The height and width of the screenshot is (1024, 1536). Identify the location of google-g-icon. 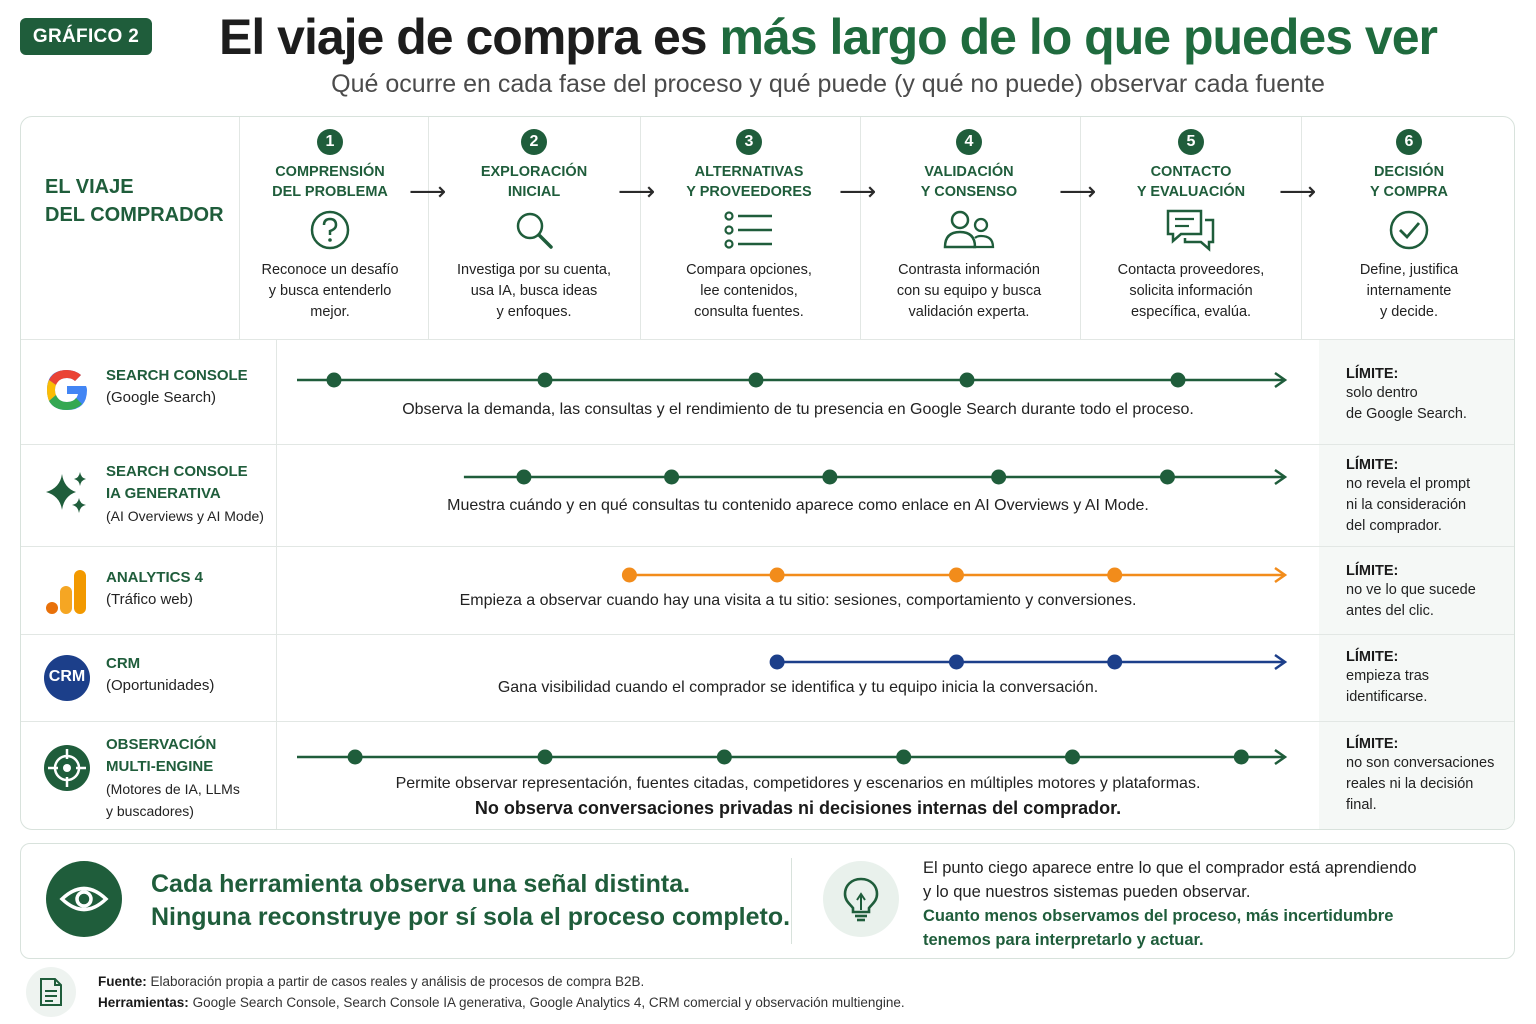
(67, 390).